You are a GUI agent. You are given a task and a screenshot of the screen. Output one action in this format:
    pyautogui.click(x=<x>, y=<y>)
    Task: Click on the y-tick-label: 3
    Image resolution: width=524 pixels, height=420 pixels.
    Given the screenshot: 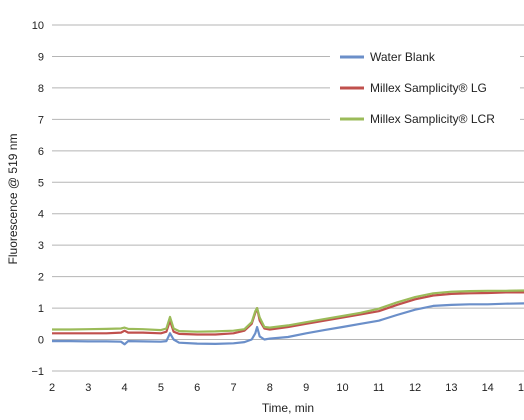 What is the action you would take?
    pyautogui.click(x=41, y=246)
    